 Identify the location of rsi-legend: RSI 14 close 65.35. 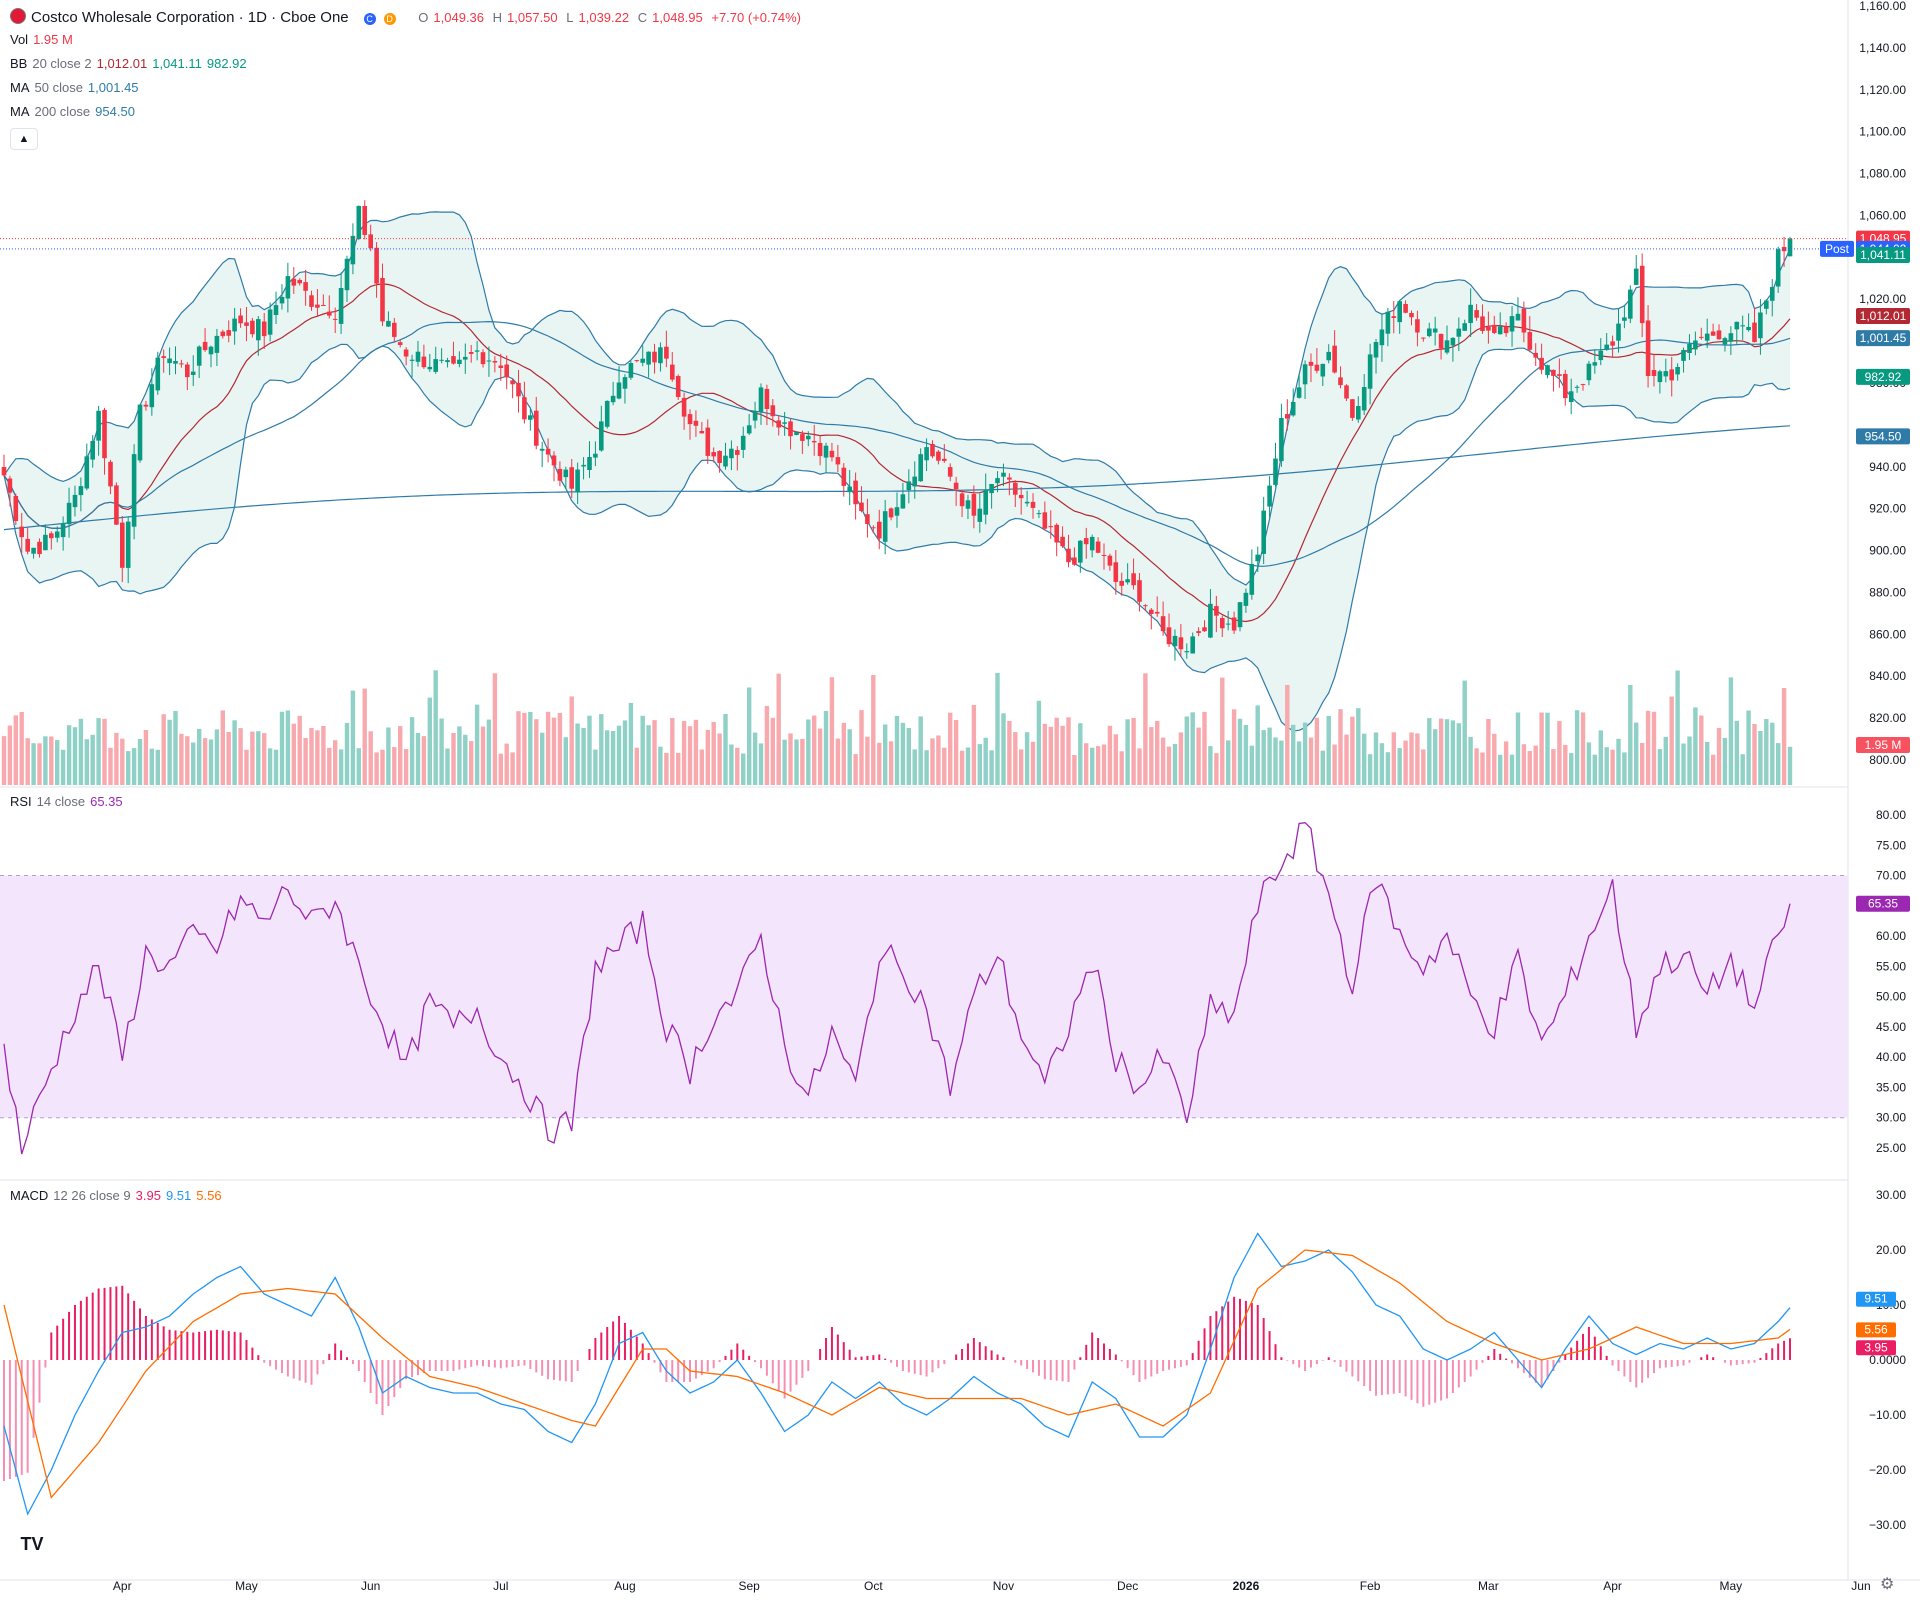
(69, 802).